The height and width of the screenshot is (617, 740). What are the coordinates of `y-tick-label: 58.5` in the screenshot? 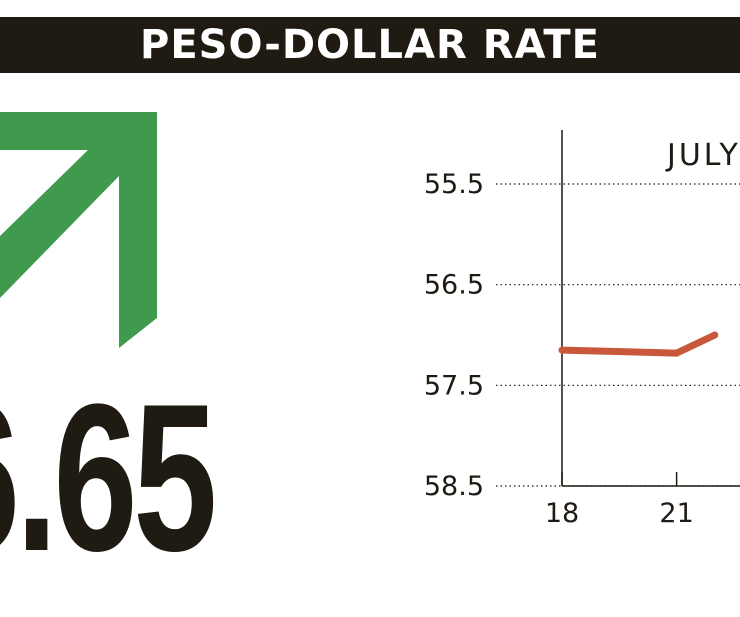 It's located at (454, 486).